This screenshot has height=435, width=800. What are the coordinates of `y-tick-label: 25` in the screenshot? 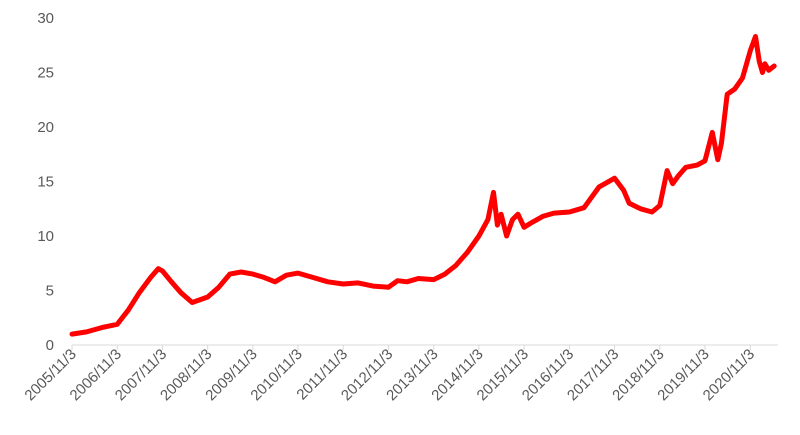 It's located at (45, 73).